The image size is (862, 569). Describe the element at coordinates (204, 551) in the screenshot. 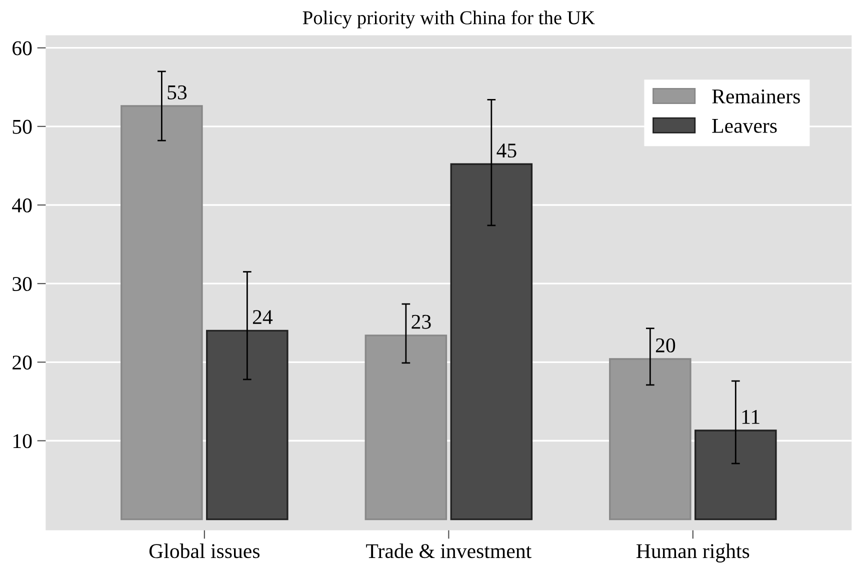

I see `x-tick-label: Global issues` at that location.